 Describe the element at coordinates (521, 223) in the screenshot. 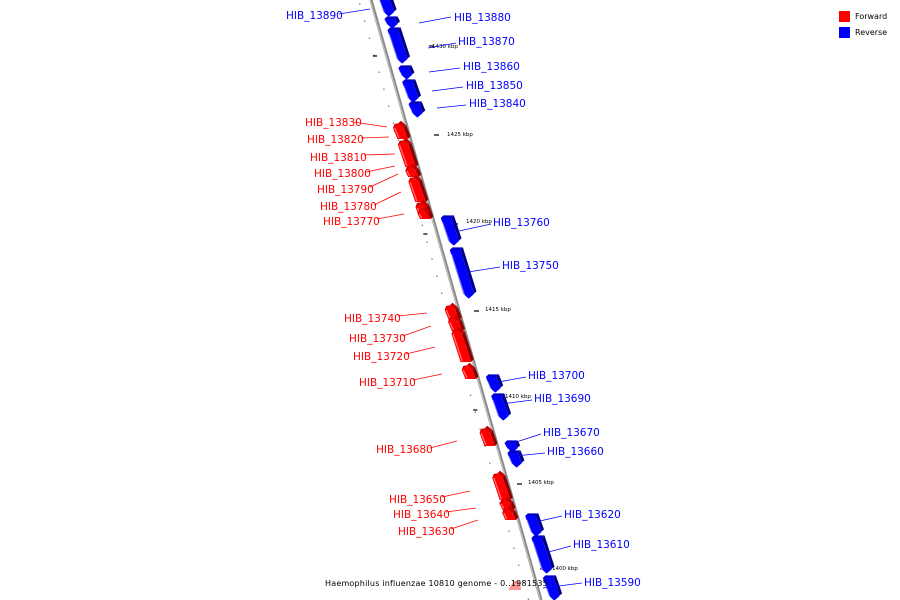

I see `gene-label: HIB_13760` at that location.